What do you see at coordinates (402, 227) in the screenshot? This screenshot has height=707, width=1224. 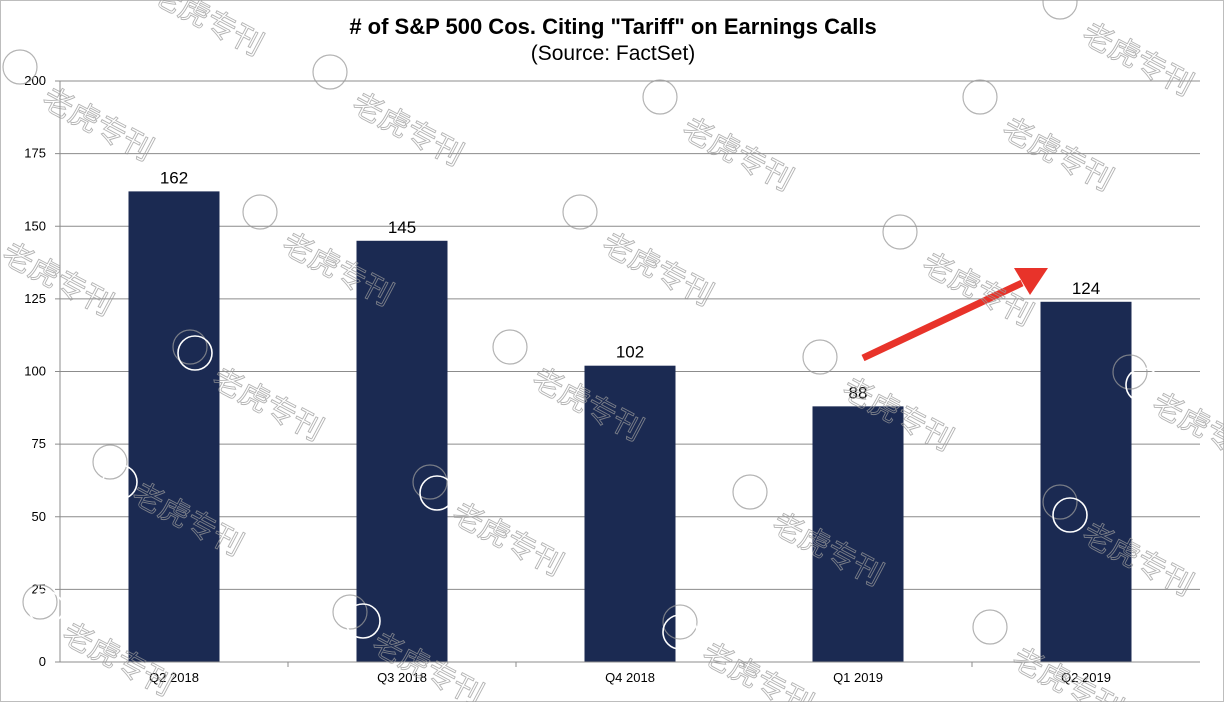 I see `data-label: 145` at bounding box center [402, 227].